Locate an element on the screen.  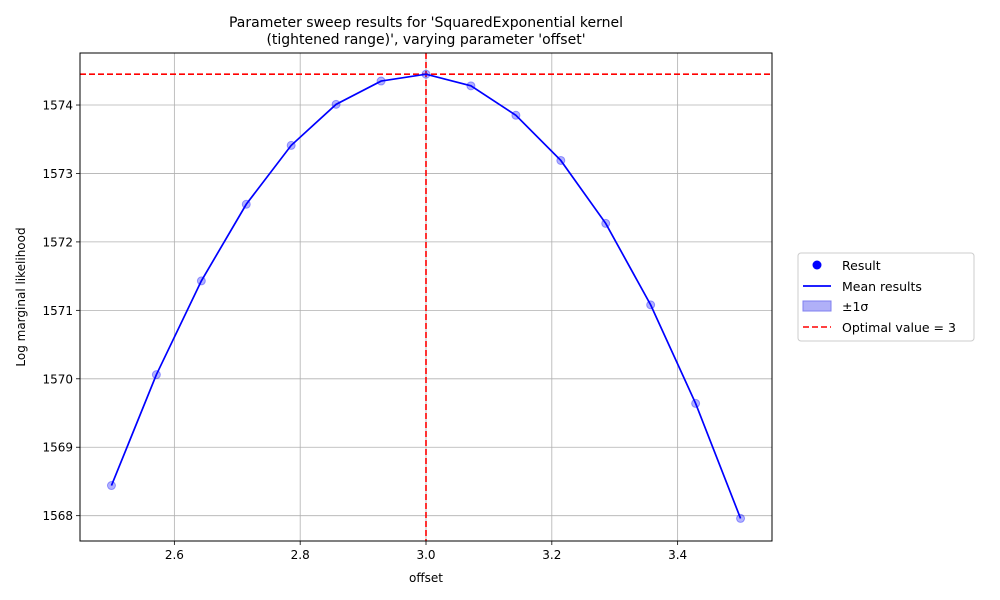
legend-mean-label: Mean results is located at coordinates (882, 286).